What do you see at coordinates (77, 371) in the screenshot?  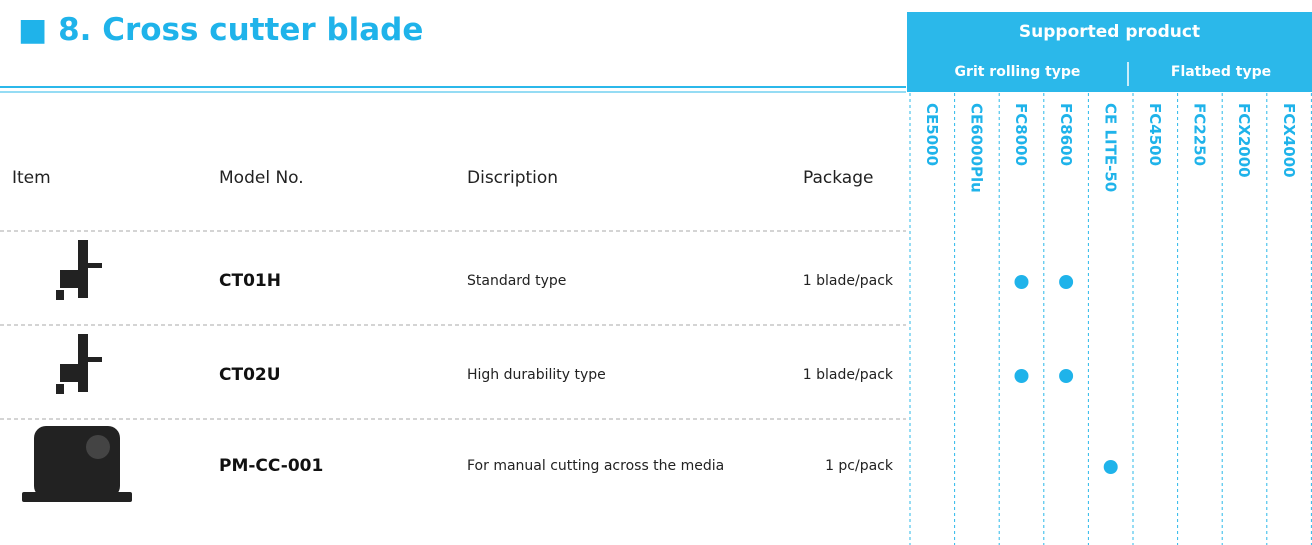 I see `item-image` at bounding box center [77, 371].